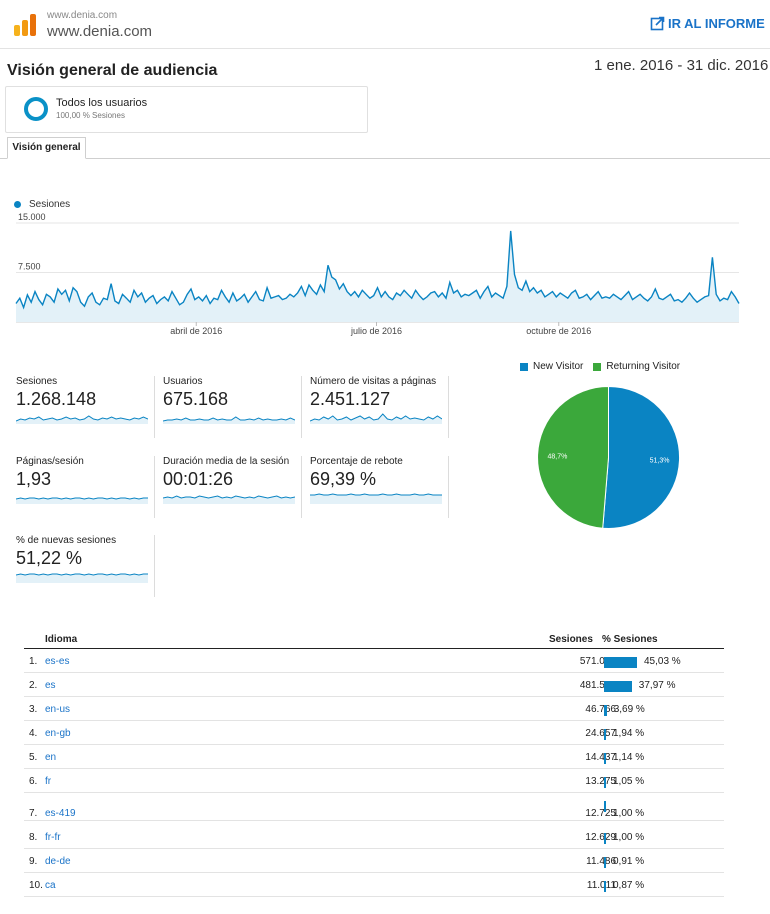  Describe the element at coordinates (57, 661) in the screenshot. I see `row-language-link: es-es` at that location.